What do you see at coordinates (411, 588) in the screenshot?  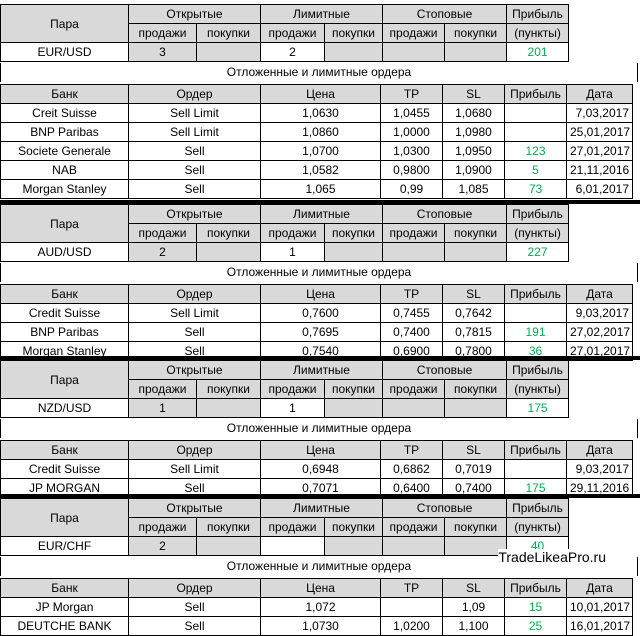 I see `tp-header: TP` at bounding box center [411, 588].